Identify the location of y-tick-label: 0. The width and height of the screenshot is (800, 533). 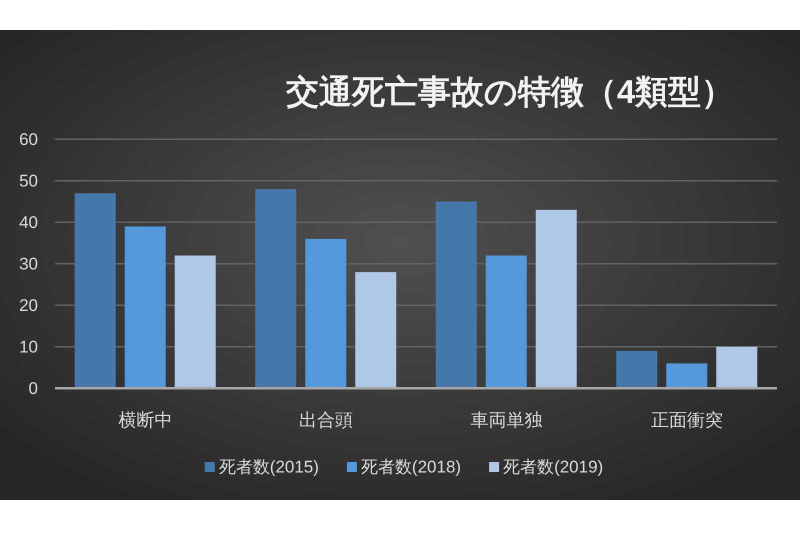
(33, 388).